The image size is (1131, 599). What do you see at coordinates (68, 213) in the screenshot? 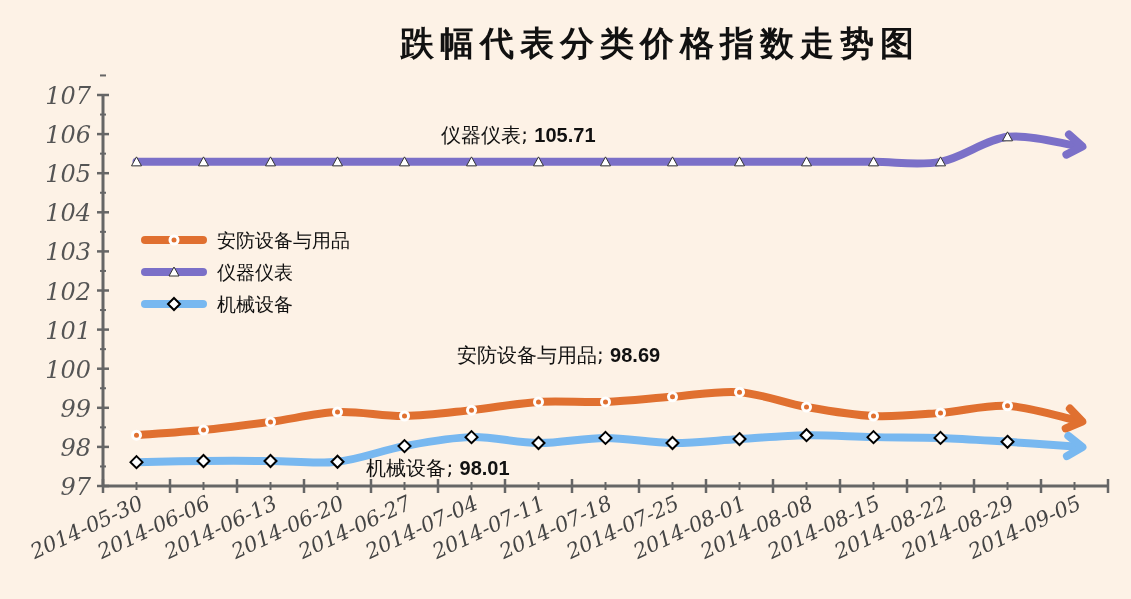
I see `y-tick-label: 104` at bounding box center [68, 213].